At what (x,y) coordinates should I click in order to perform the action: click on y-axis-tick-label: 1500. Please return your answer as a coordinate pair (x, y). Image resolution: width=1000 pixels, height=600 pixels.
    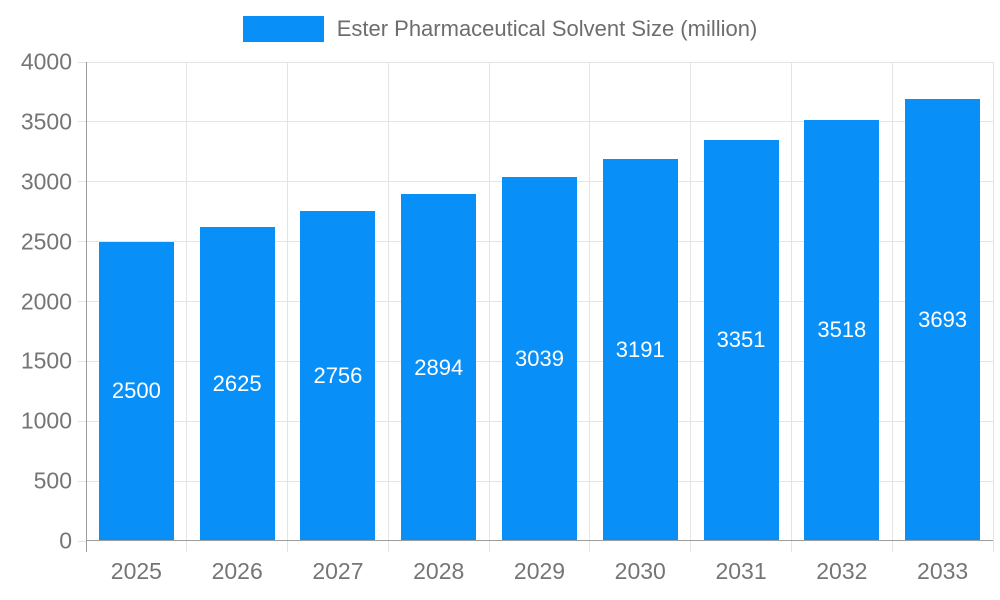
    Looking at the image, I should click on (46, 360).